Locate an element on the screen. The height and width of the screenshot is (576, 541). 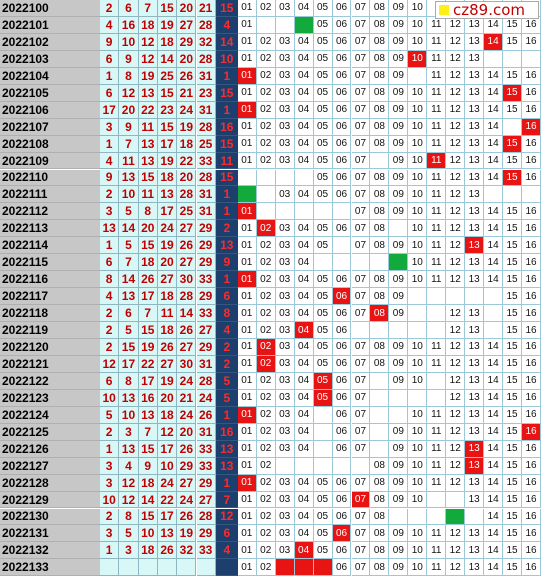
blue-ball: 16 is located at coordinates (226, 127).